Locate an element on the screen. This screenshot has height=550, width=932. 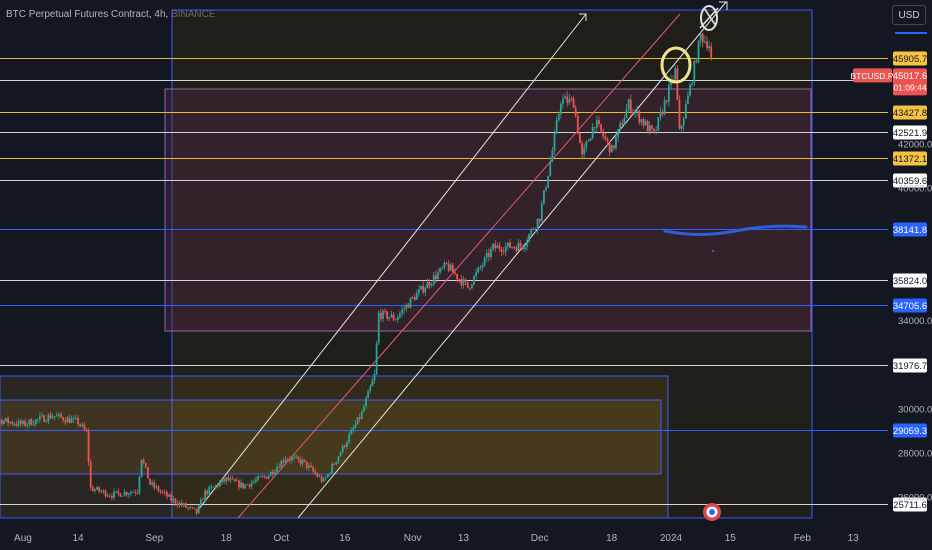
x-tick-label: 18 is located at coordinates (227, 538).